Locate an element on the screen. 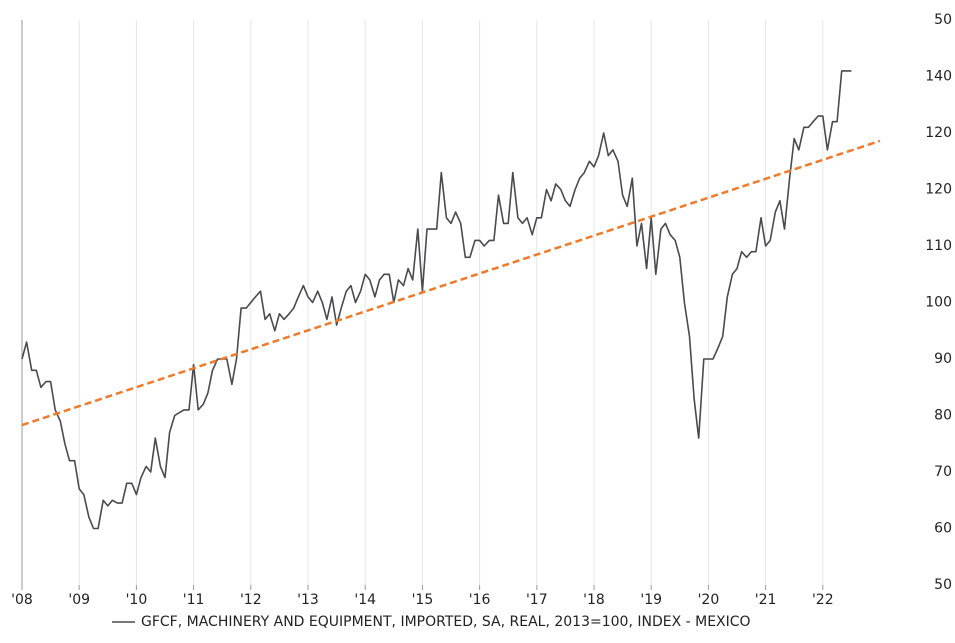 This screenshot has width=955, height=643. y-tick-label: 90 is located at coordinates (943, 359).